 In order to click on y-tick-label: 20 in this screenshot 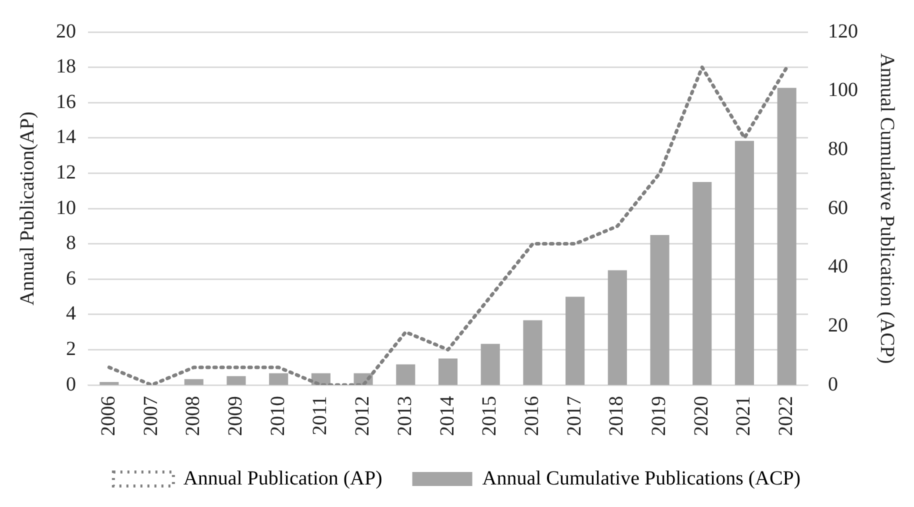, I will do `click(66, 31)`.